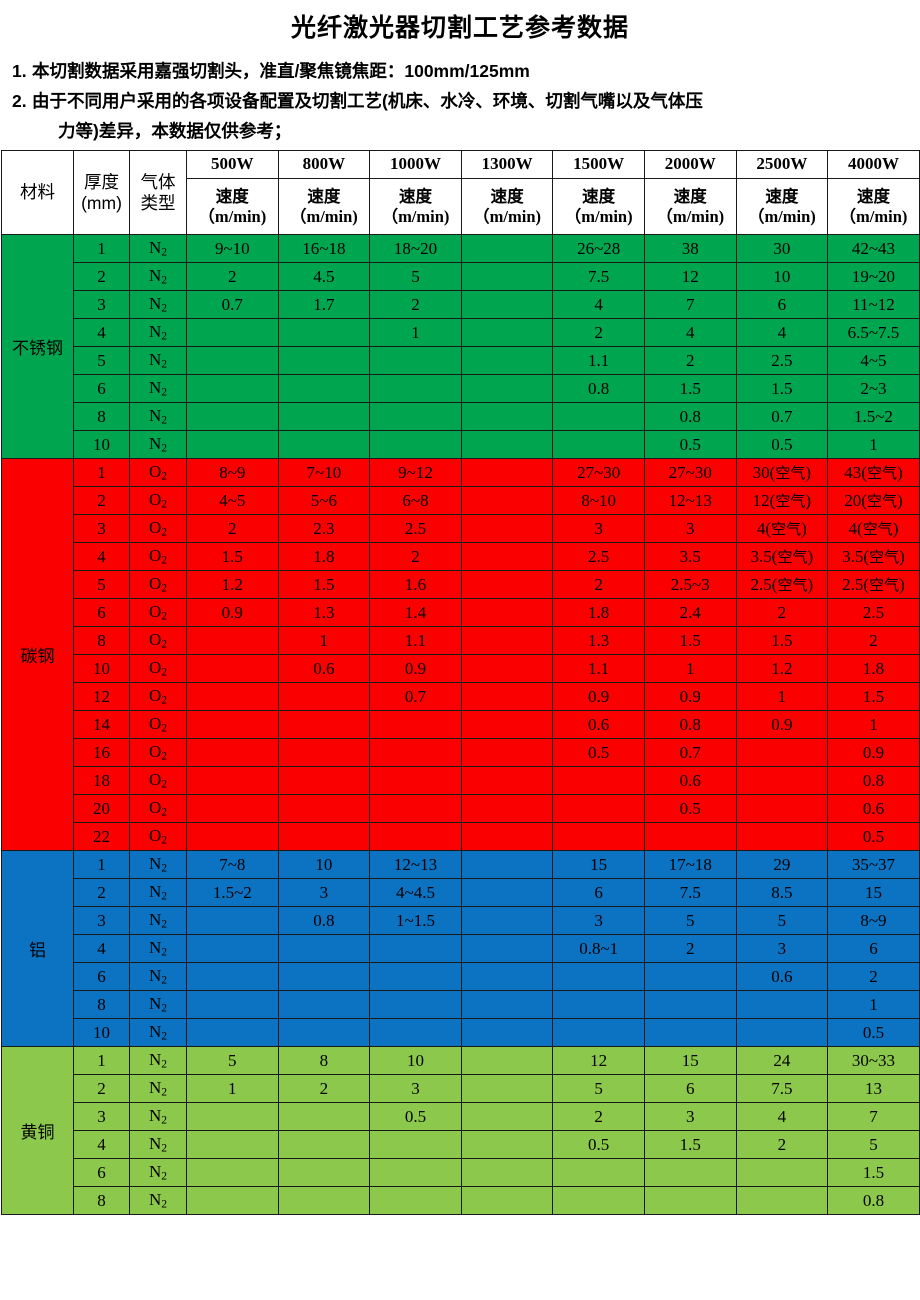  Describe the element at coordinates (598, 1144) in the screenshot. I see `speed-cell-1500w: 0.5` at that location.